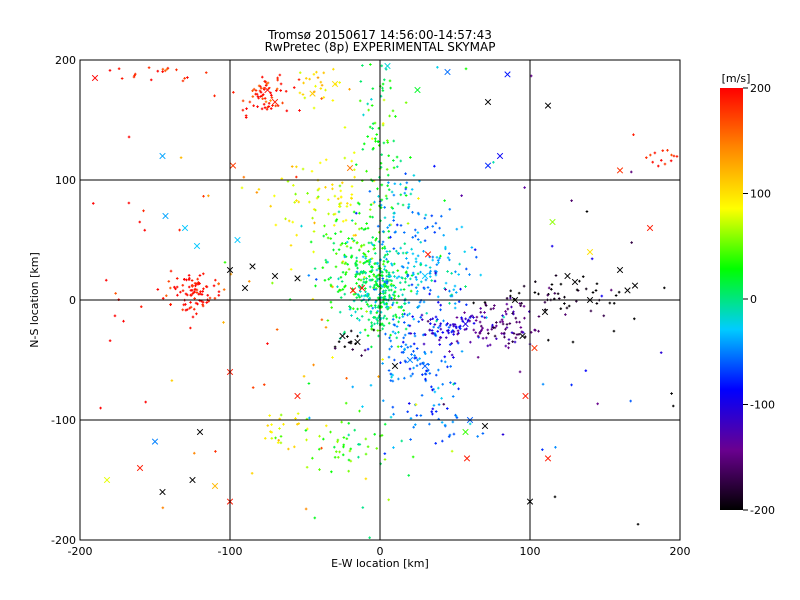 The height and width of the screenshot is (600, 800). Describe the element at coordinates (379, 551) in the screenshot. I see `x-axis-ticks: -200 -100 0 100 200` at that location.